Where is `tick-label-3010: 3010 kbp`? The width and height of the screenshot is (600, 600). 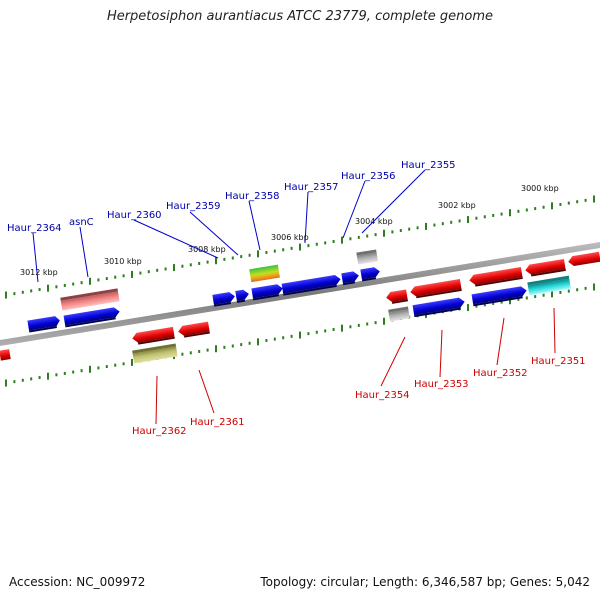 tick-label-3010: 3010 kbp is located at coordinates (123, 261).